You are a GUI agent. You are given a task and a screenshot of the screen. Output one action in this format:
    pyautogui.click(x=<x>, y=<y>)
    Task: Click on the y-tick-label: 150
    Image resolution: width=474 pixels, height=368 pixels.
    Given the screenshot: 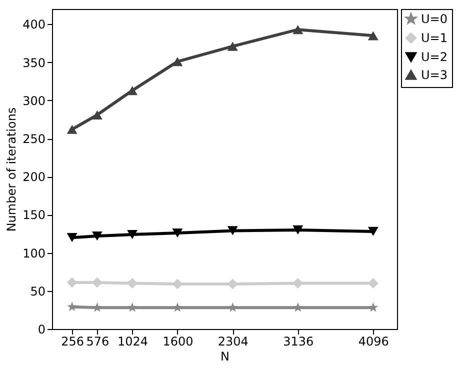 What is the action you would take?
    pyautogui.click(x=34, y=215)
    